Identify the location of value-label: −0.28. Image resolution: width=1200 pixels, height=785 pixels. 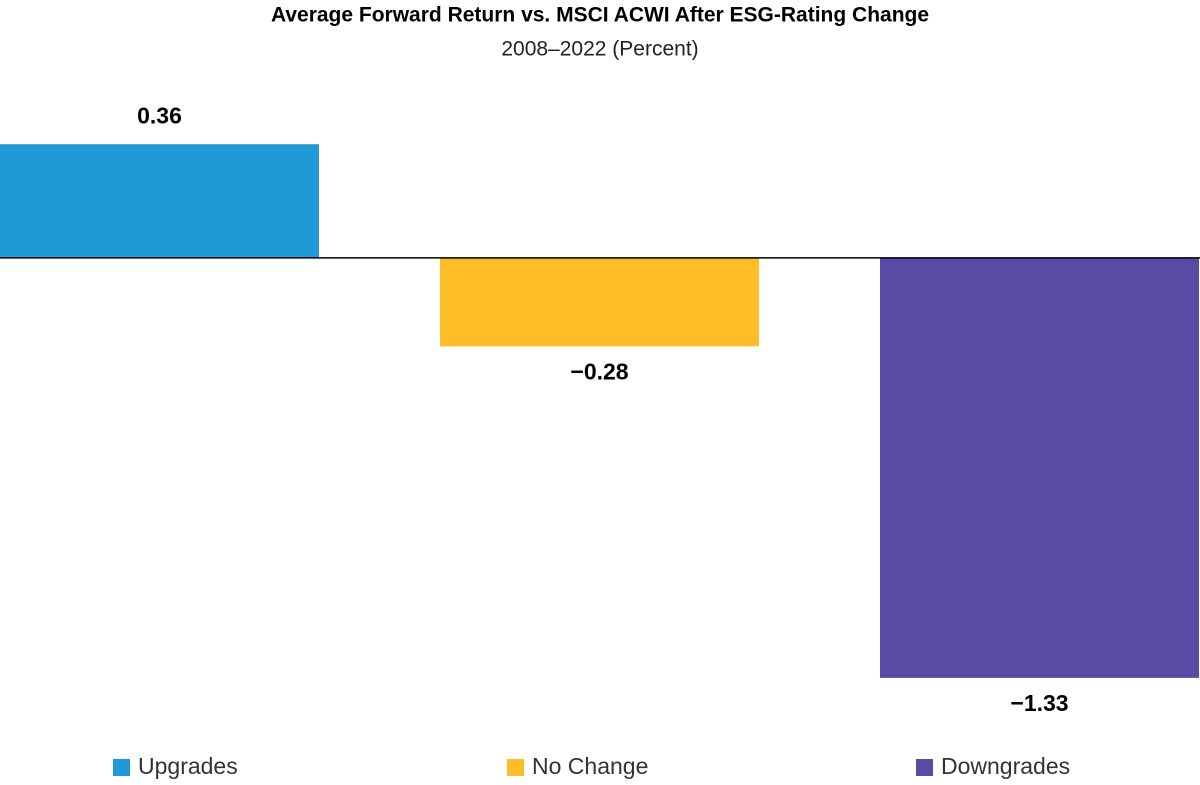
(599, 371).